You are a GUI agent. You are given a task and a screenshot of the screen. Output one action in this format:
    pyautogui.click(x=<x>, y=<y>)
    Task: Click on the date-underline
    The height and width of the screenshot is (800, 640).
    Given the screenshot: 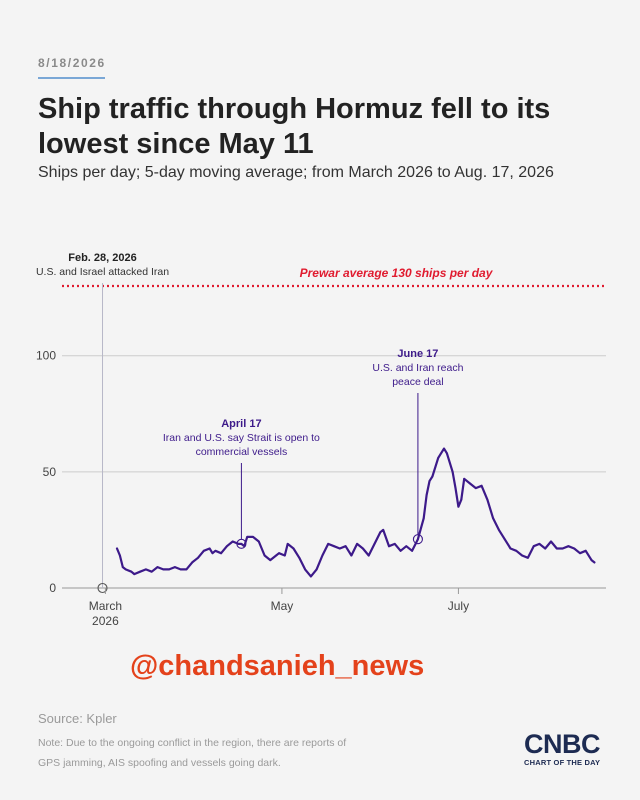 What is the action you would take?
    pyautogui.click(x=71, y=78)
    